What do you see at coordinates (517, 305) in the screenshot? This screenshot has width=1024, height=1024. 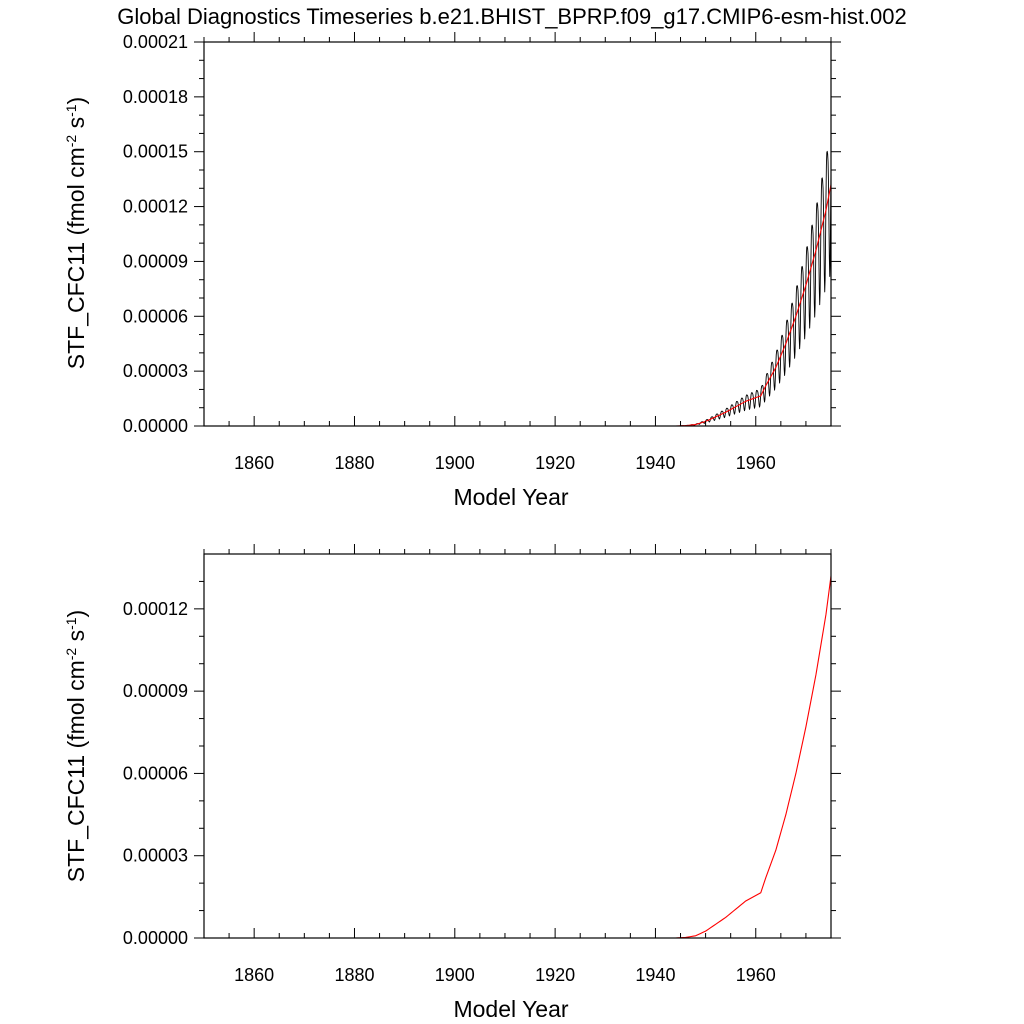 I see `series-line-annual` at bounding box center [517, 305].